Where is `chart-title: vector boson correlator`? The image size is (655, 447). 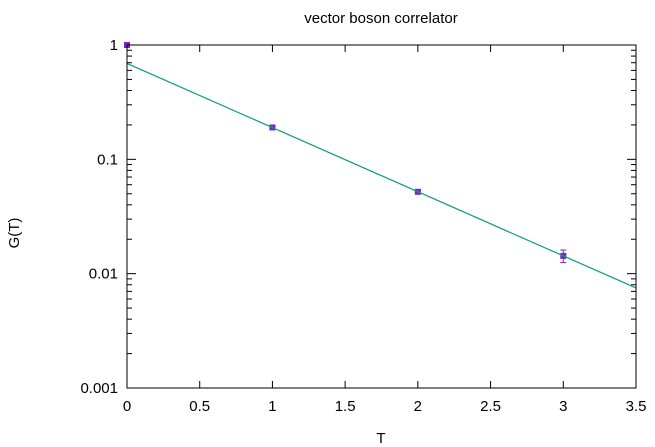 chart-title: vector boson correlator is located at coordinates (380, 18).